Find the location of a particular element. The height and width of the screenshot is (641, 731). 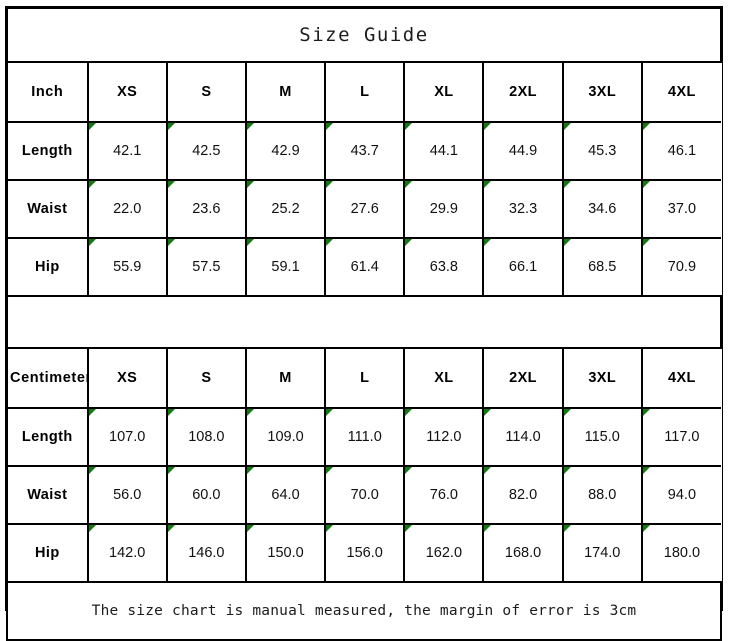

unit-label-centimeter: Centimeter is located at coordinates (47, 378).